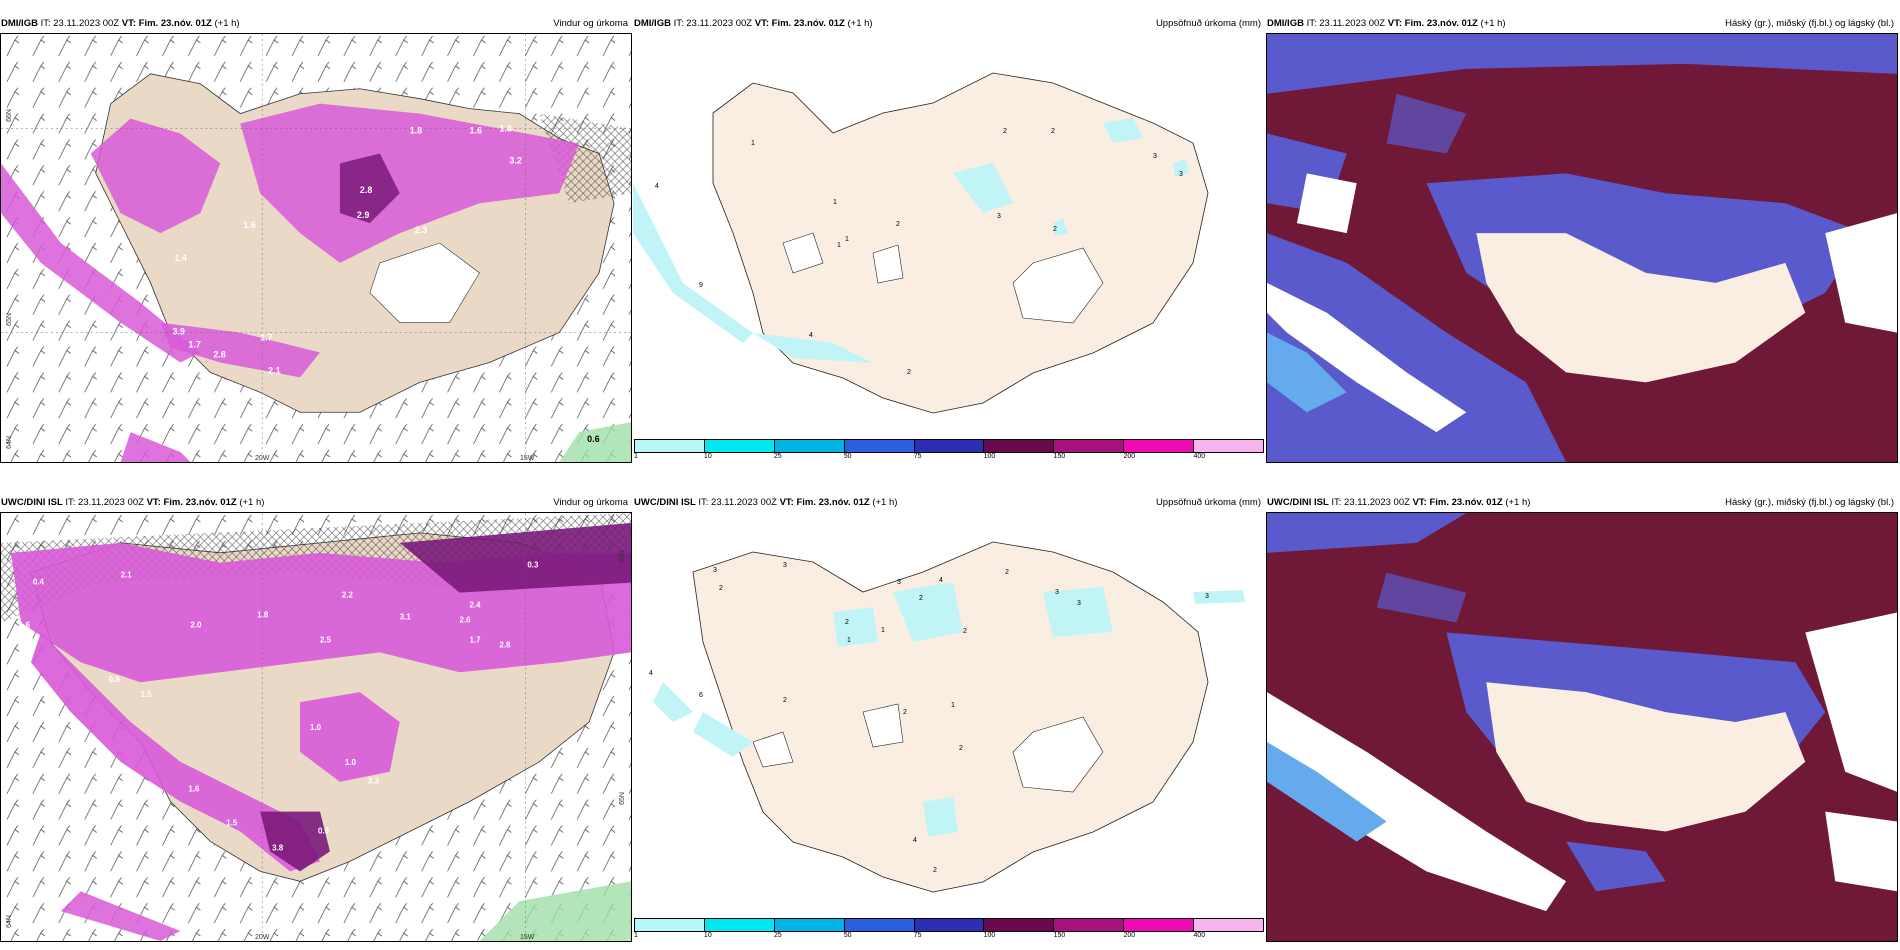 Image resolution: width=1900 pixels, height=950 pixels. I want to click on value-label: 0.3, so click(533, 565).